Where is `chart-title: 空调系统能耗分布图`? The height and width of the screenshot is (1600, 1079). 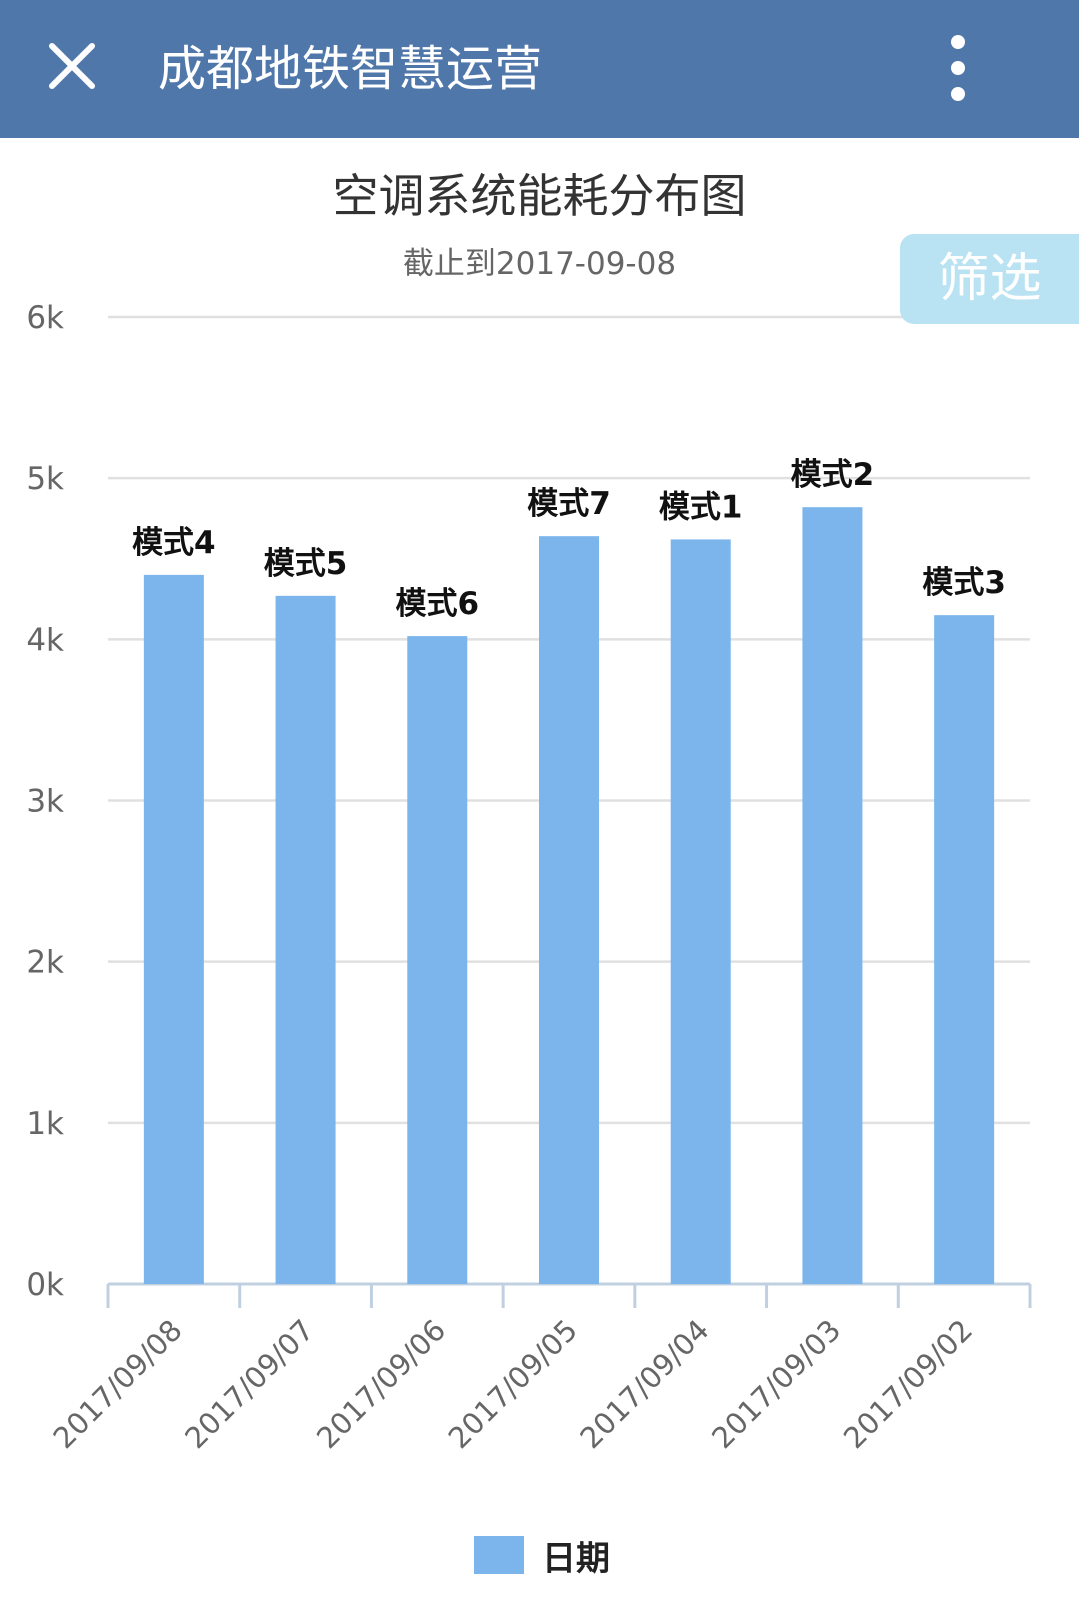 chart-title: 空调系统能耗分布图 is located at coordinates (539, 196).